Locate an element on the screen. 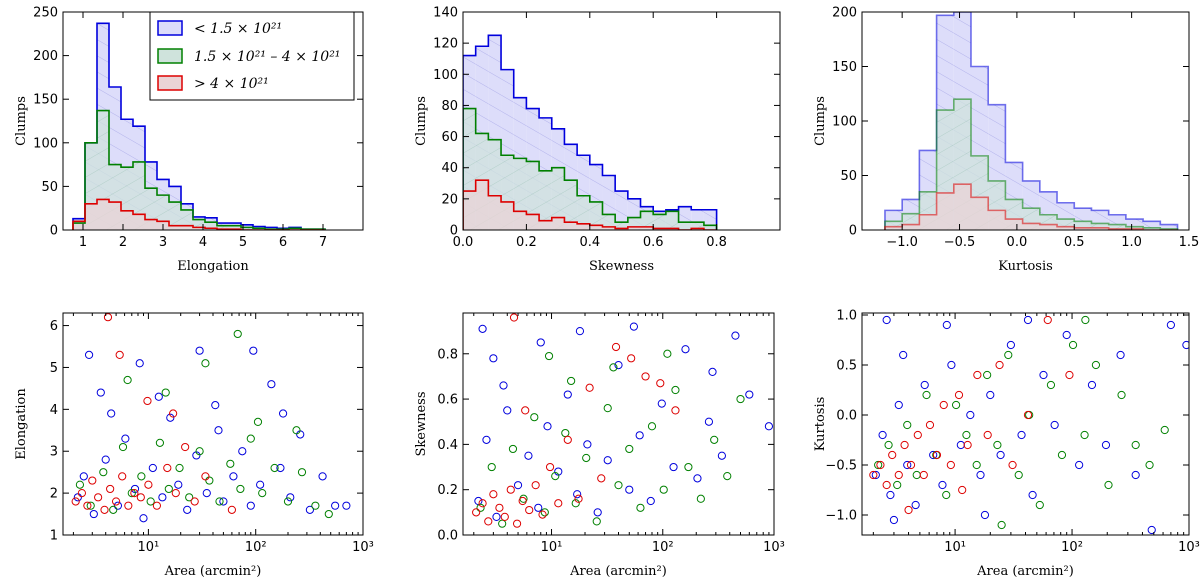 Image resolution: width=1200 pixels, height=582 pixels. hist-skewness-bar-high is located at coordinates (533, 222).